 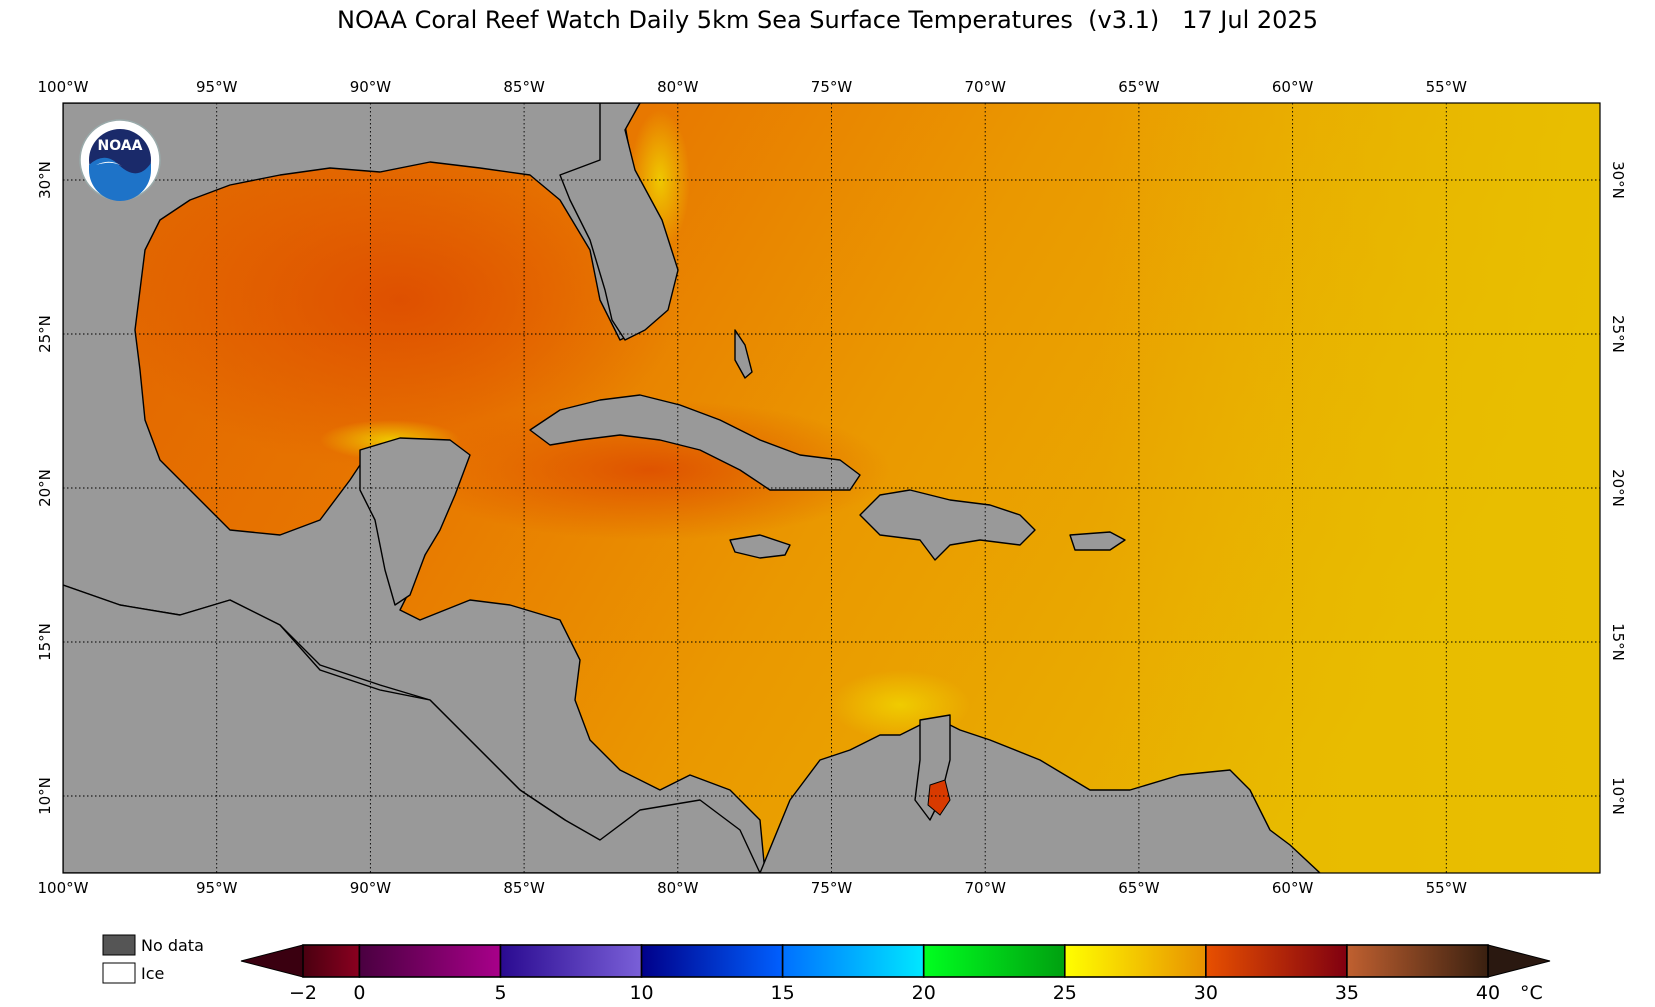 What do you see at coordinates (524, 888) in the screenshot?
I see `lon-tick-label-bottom: 85°W` at bounding box center [524, 888].